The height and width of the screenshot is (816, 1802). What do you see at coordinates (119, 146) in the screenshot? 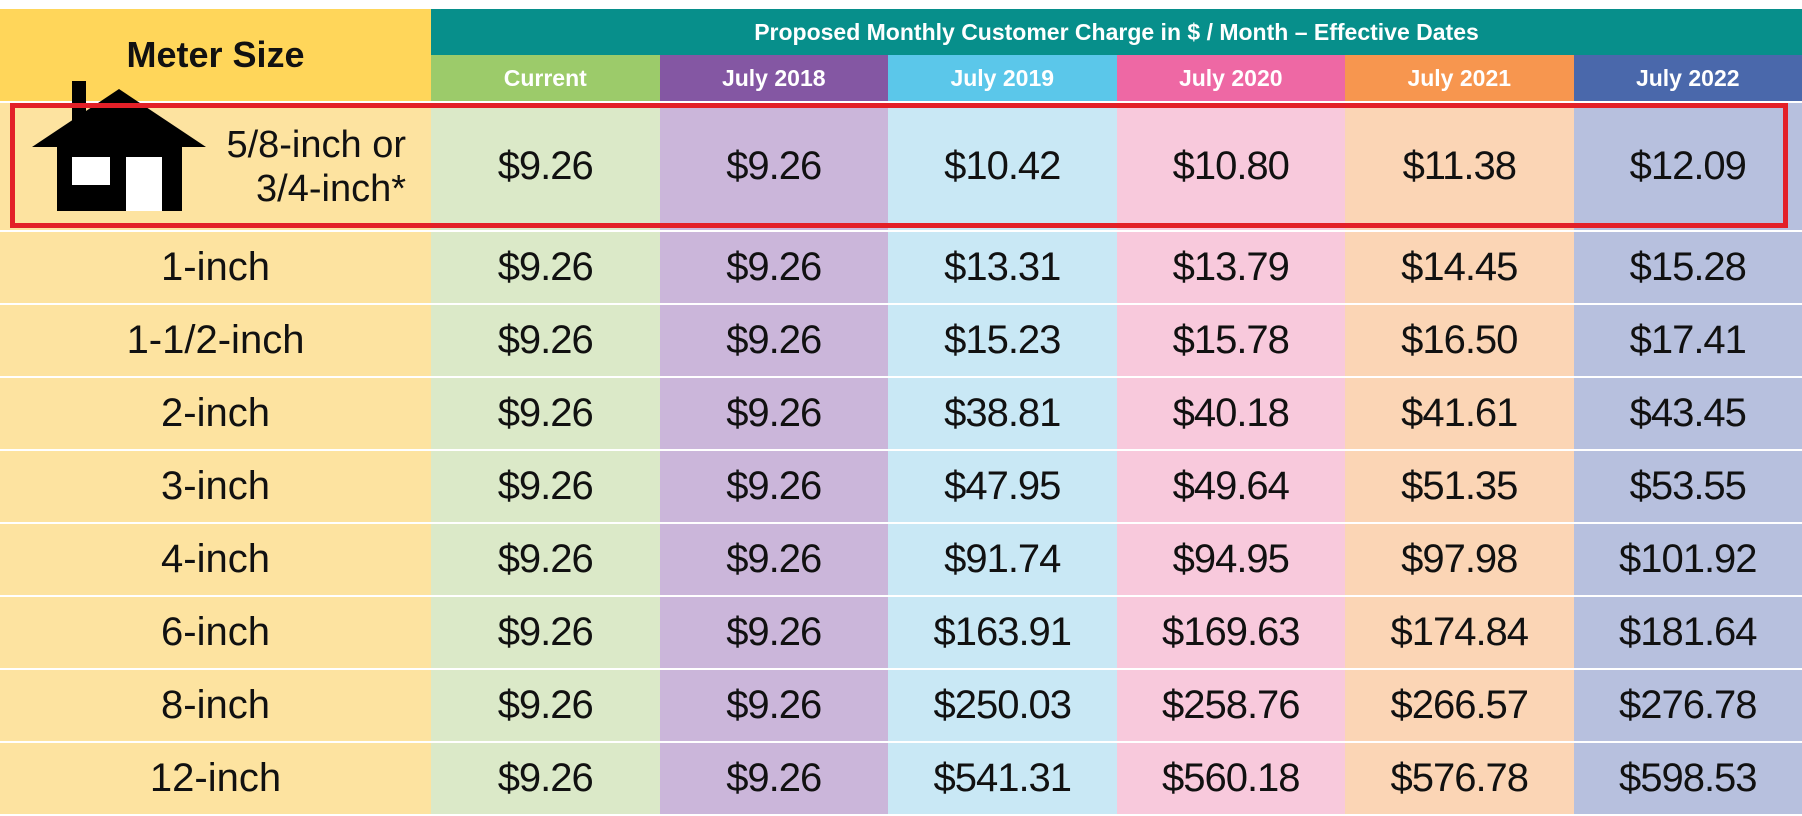
I see `house-icon` at bounding box center [119, 146].